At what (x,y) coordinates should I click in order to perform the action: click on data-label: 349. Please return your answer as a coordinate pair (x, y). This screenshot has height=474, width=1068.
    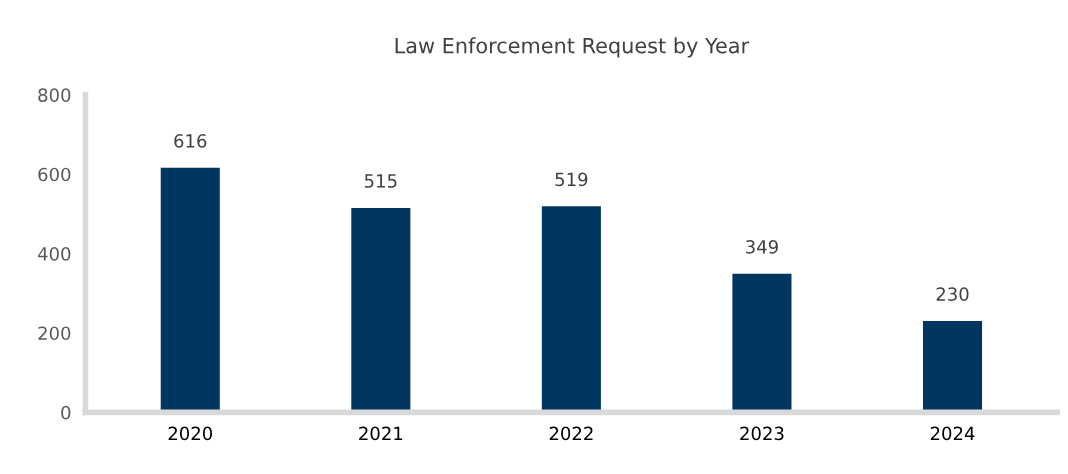
    Looking at the image, I should click on (762, 247).